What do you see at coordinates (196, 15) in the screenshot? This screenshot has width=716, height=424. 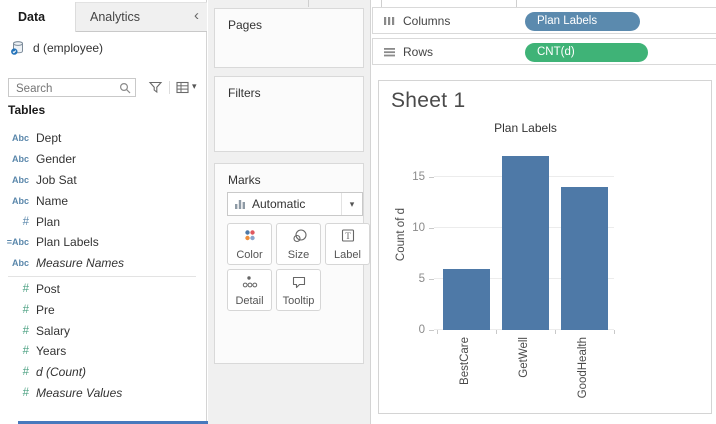 I see `collapse-pane-icon: ‹` at bounding box center [196, 15].